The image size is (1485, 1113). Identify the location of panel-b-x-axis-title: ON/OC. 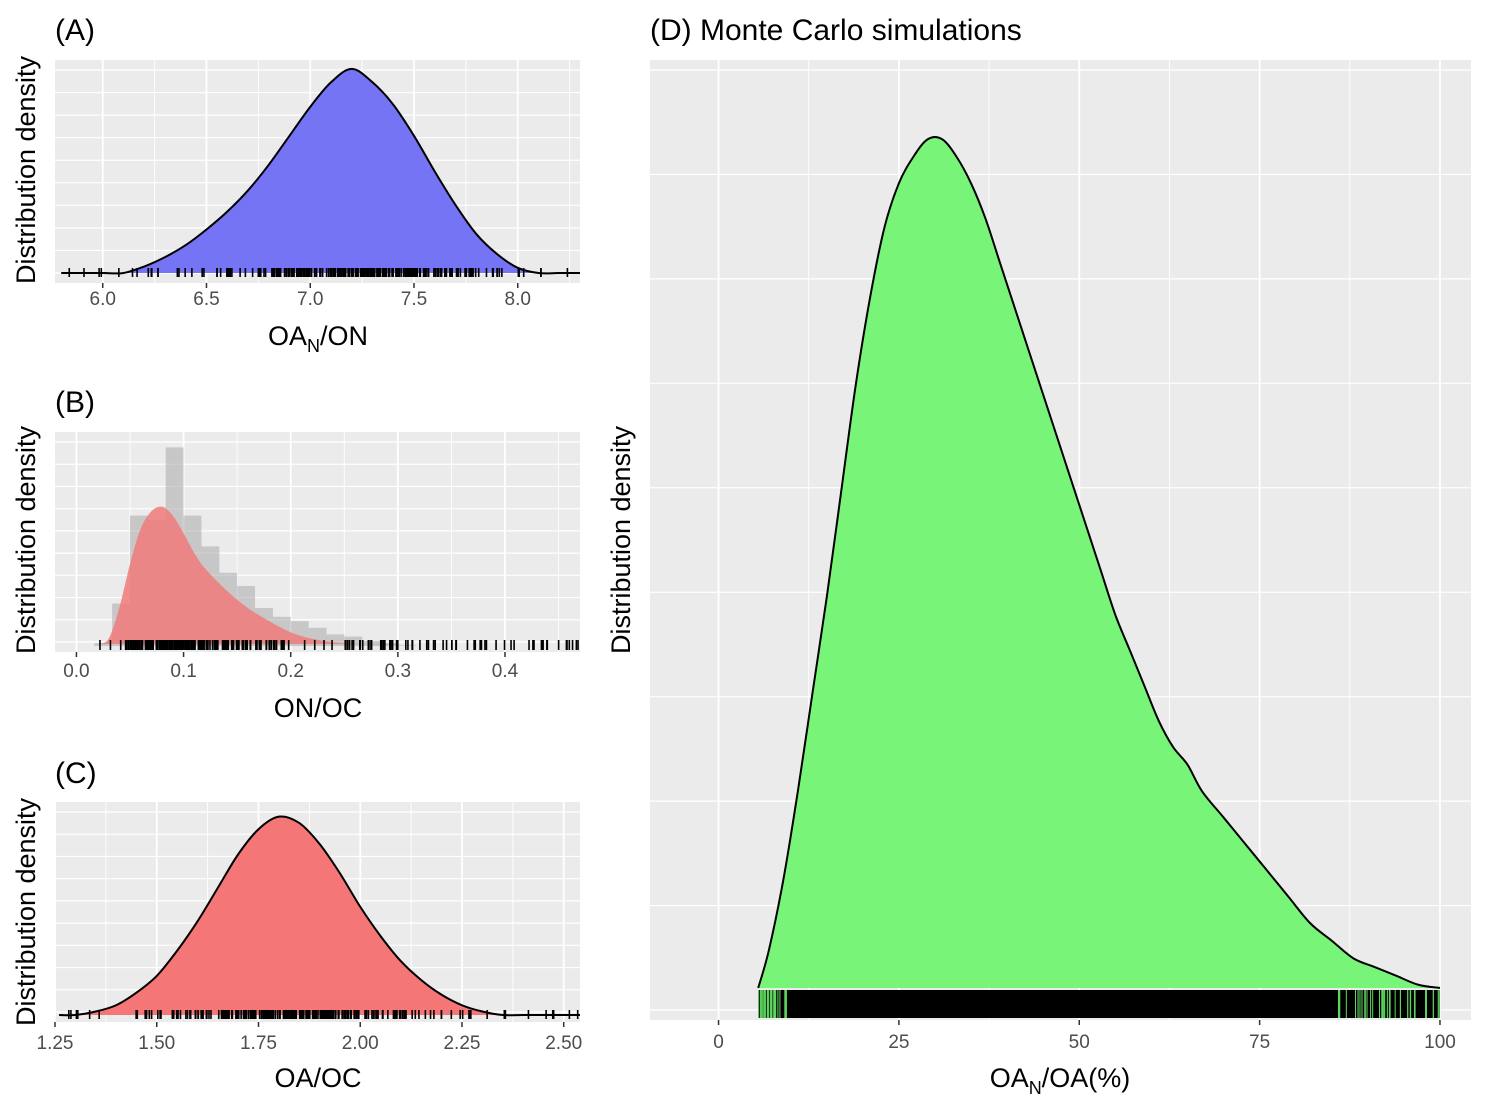
(318, 708).